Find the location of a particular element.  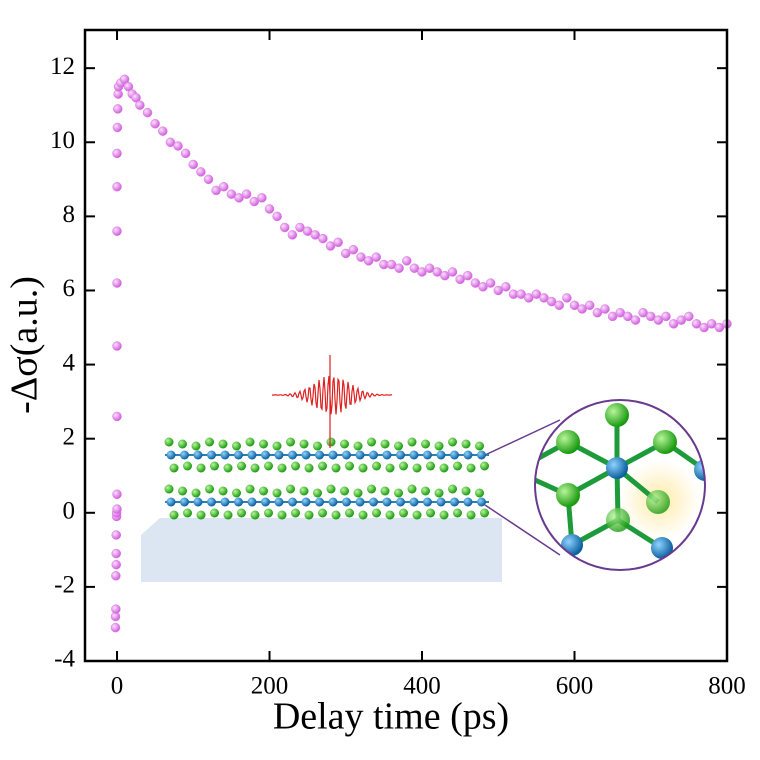

x-tick-label: 200 is located at coordinates (270, 686).